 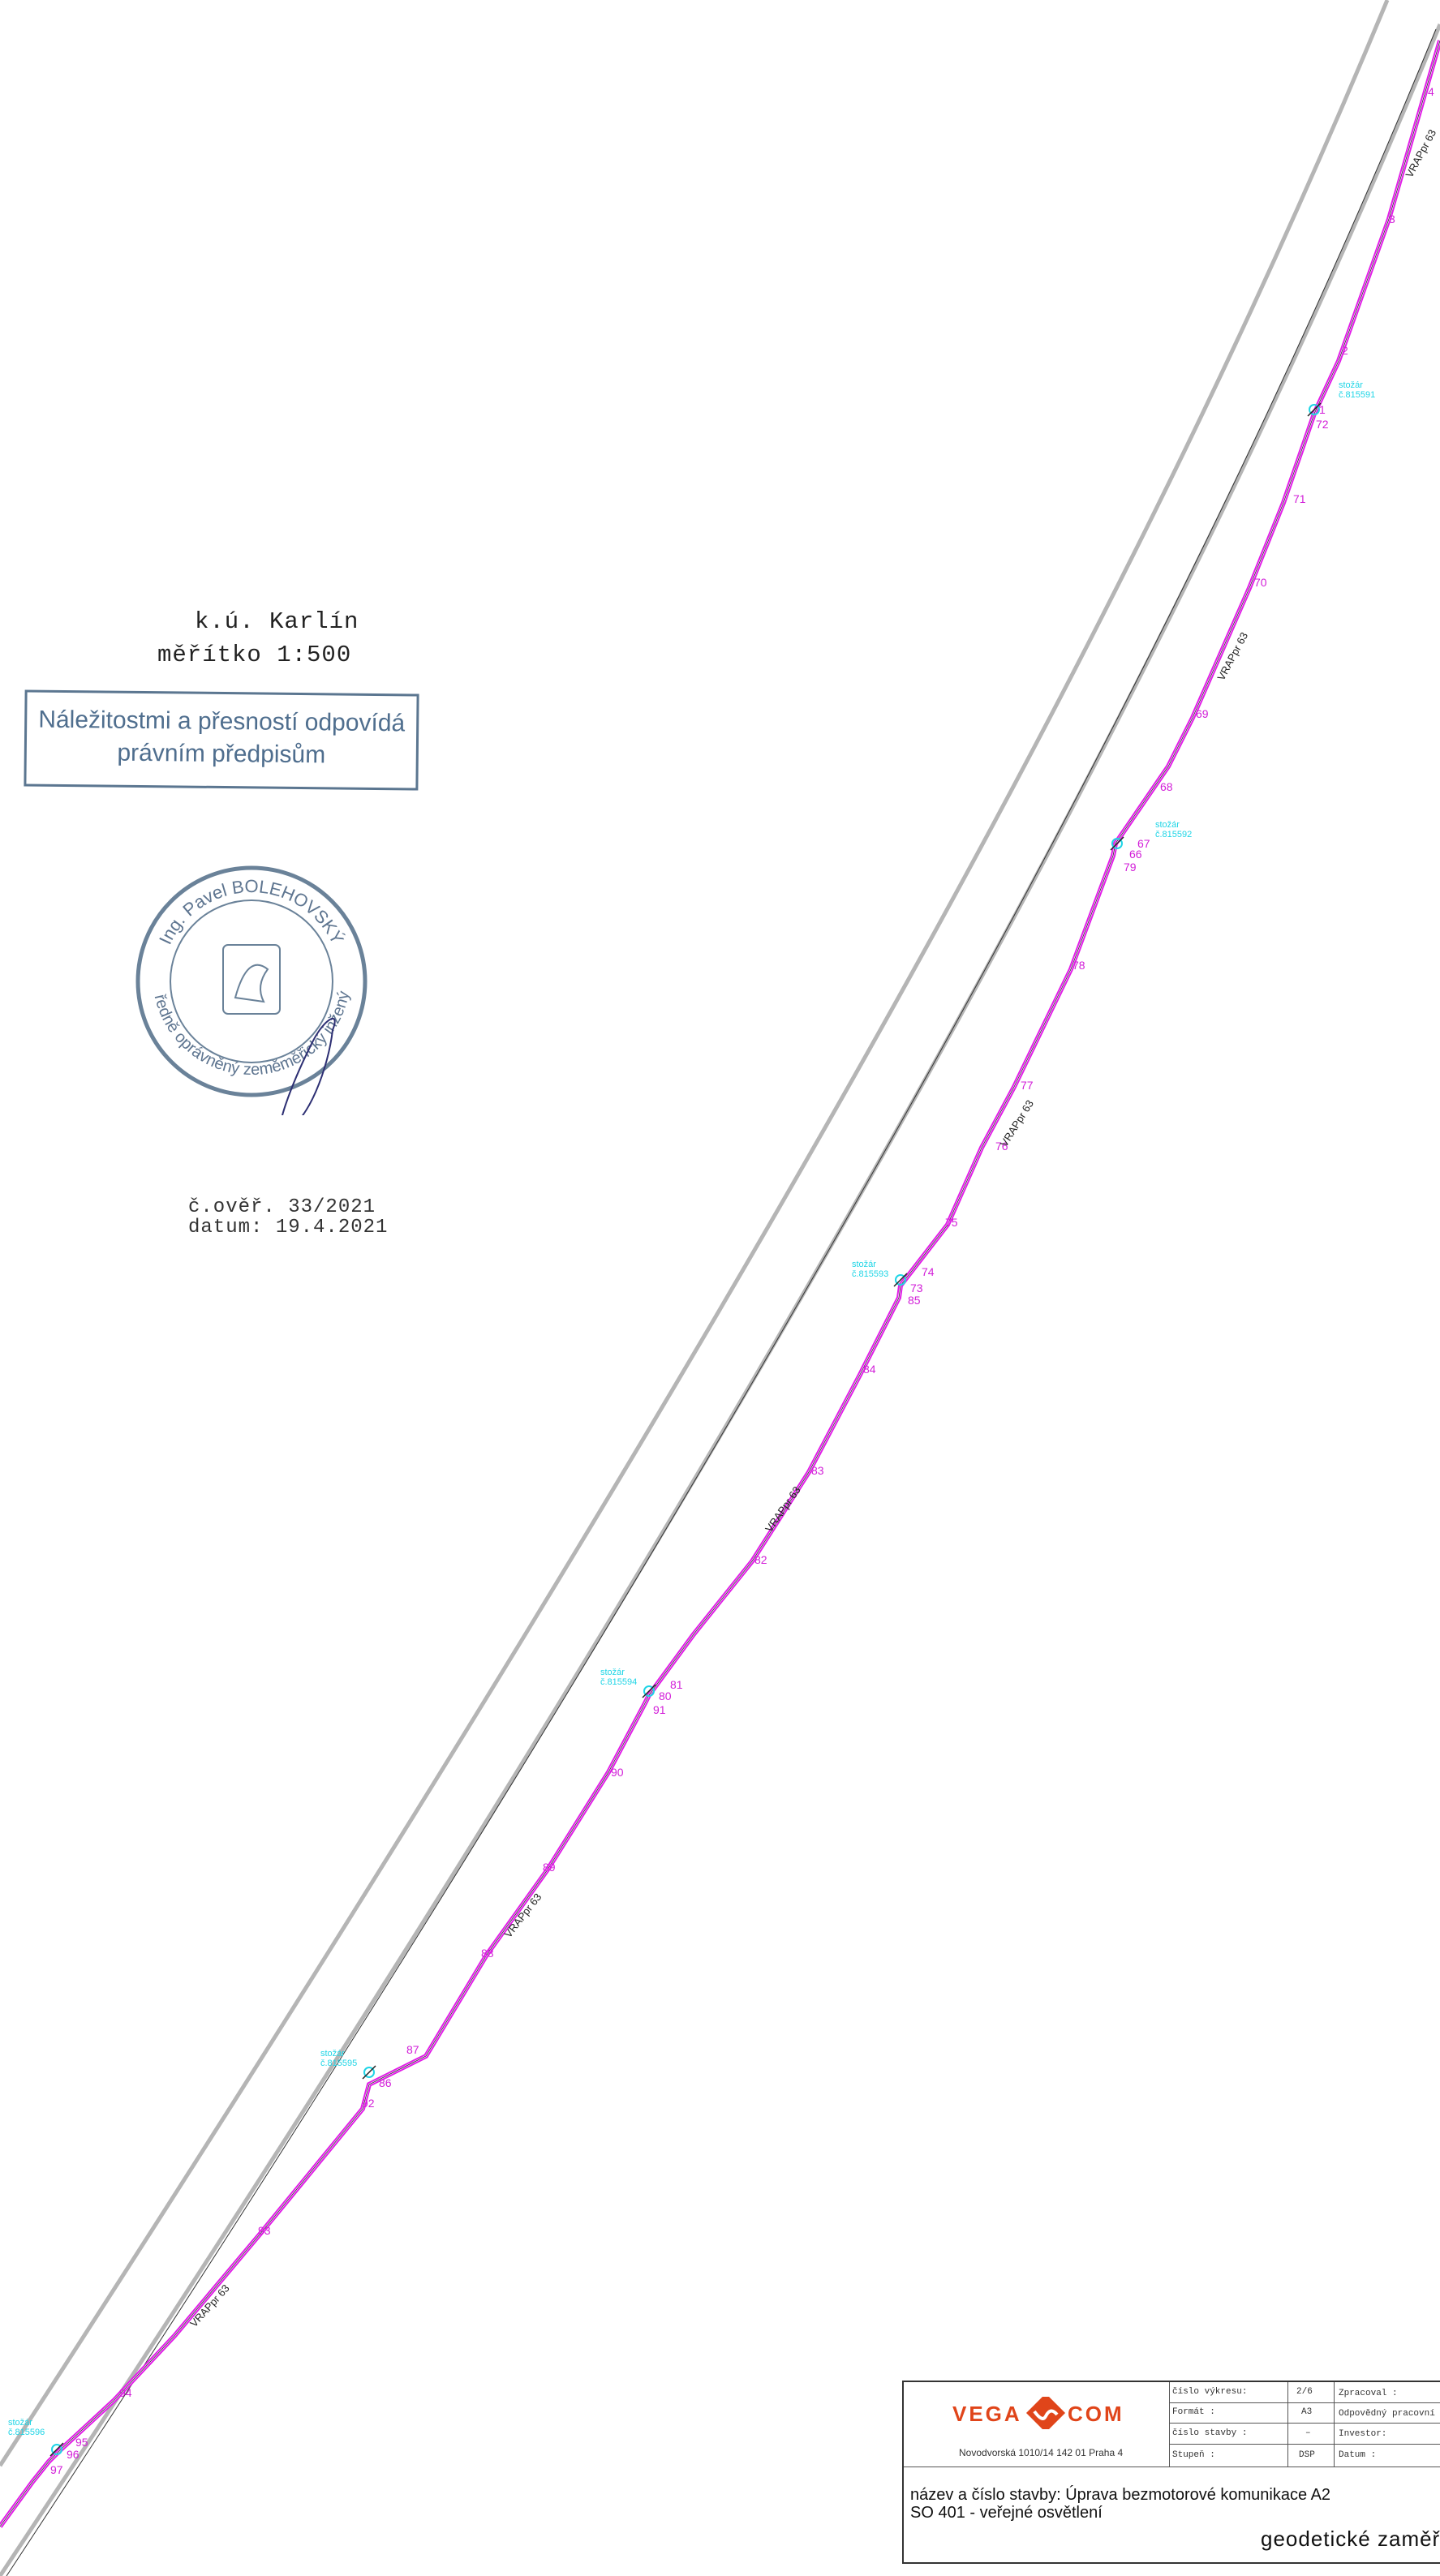 I want to click on boundary-point-label: 79, so click(x=1130, y=868).